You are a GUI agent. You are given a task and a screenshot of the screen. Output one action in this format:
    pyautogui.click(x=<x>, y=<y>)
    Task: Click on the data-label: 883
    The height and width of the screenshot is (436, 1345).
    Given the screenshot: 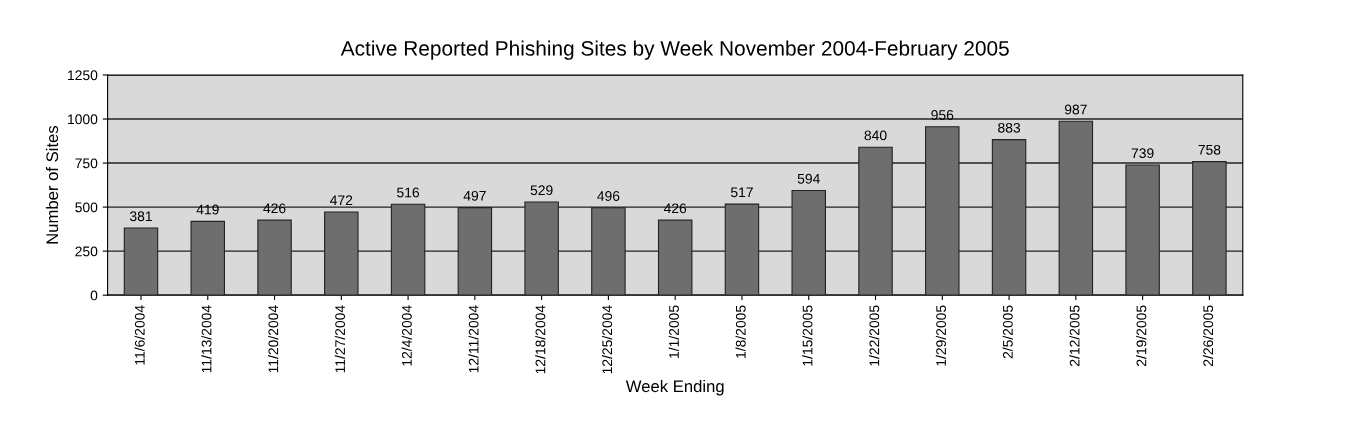 What is the action you would take?
    pyautogui.click(x=1009, y=127)
    